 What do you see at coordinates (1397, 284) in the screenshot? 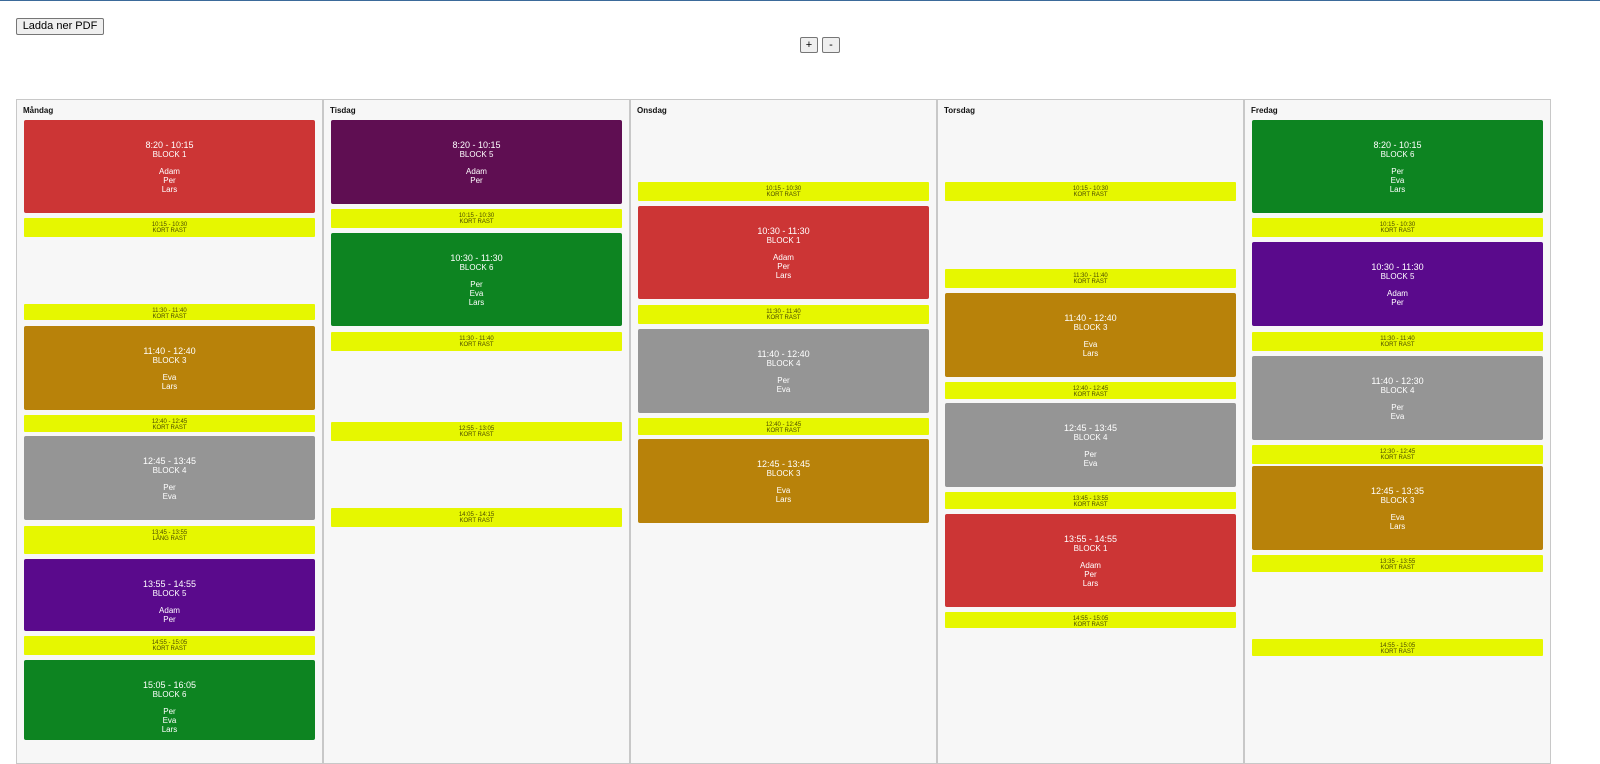
I see `schedule-block: 10:30 - 11:30 BLOCK 5 Adam Per` at bounding box center [1397, 284].